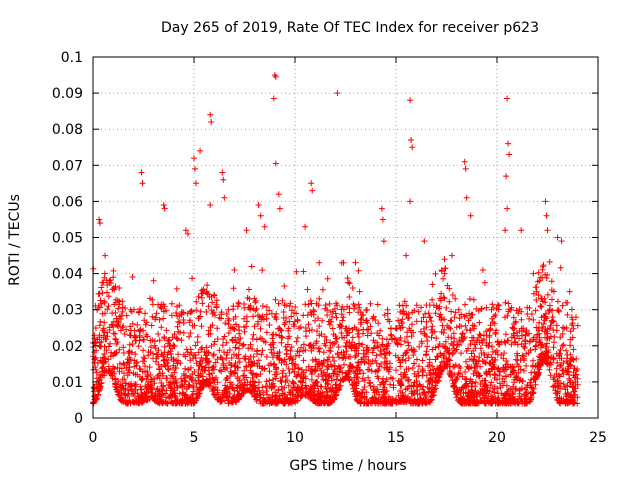  I want to click on x-tick-label: 20, so click(497, 438).